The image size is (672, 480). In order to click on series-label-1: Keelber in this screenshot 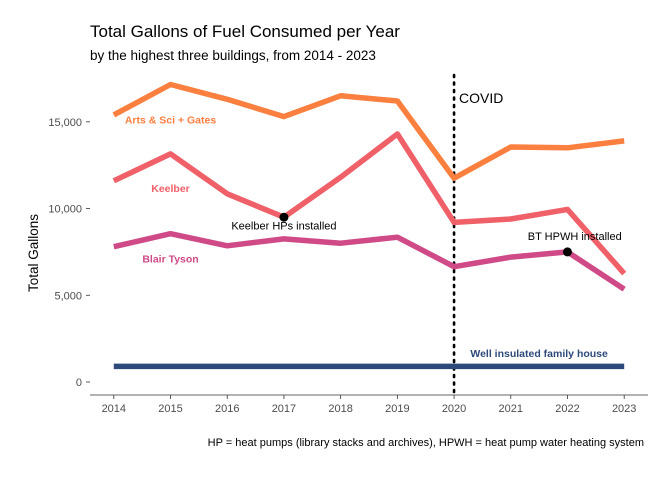, I will do `click(170, 189)`.